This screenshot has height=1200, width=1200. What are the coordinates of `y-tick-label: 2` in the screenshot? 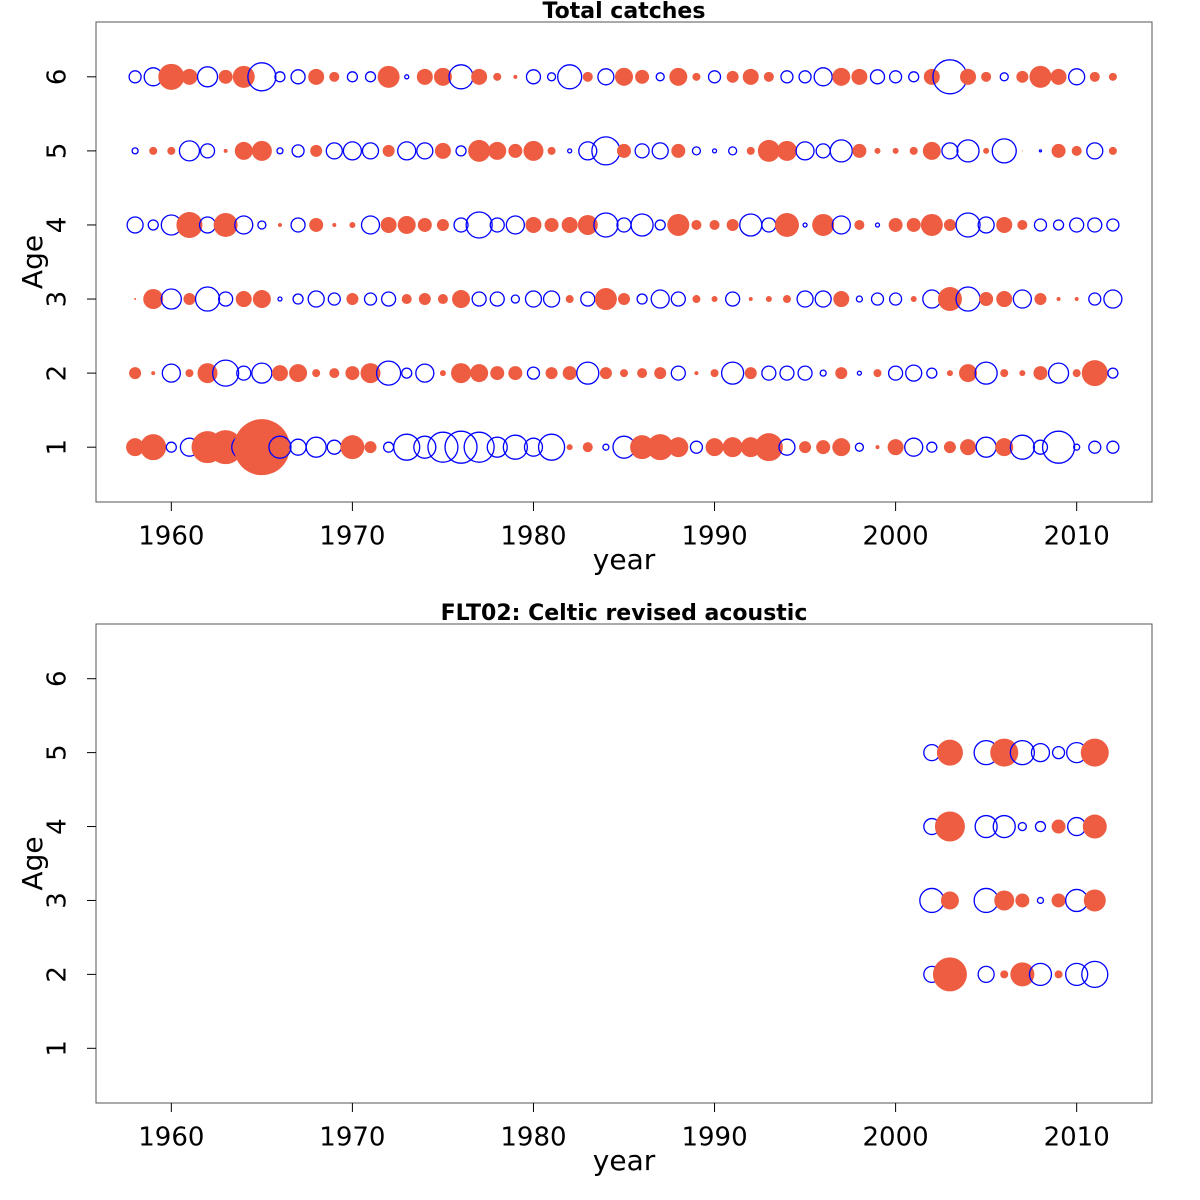 It's located at (58, 974).